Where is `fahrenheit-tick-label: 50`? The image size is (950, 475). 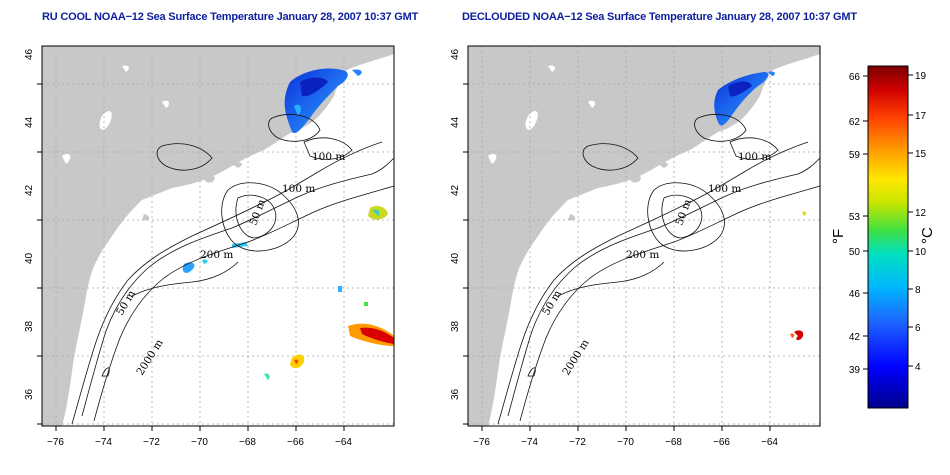
fahrenheit-tick-label: 50 is located at coordinates (855, 252).